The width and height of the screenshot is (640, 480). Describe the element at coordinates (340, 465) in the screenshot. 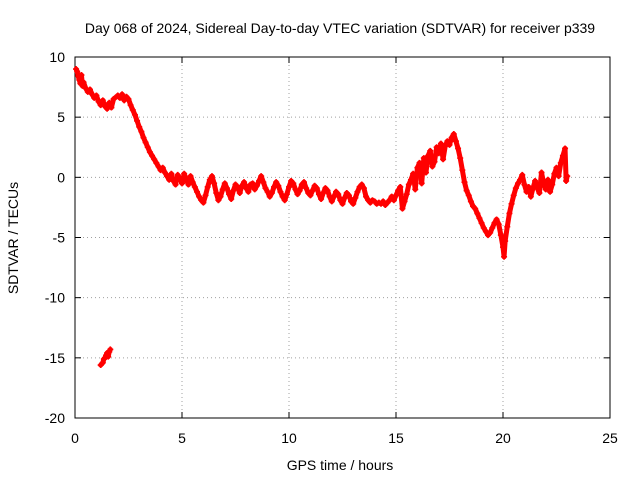

I see `x-axis-label: GPS time / hours` at that location.